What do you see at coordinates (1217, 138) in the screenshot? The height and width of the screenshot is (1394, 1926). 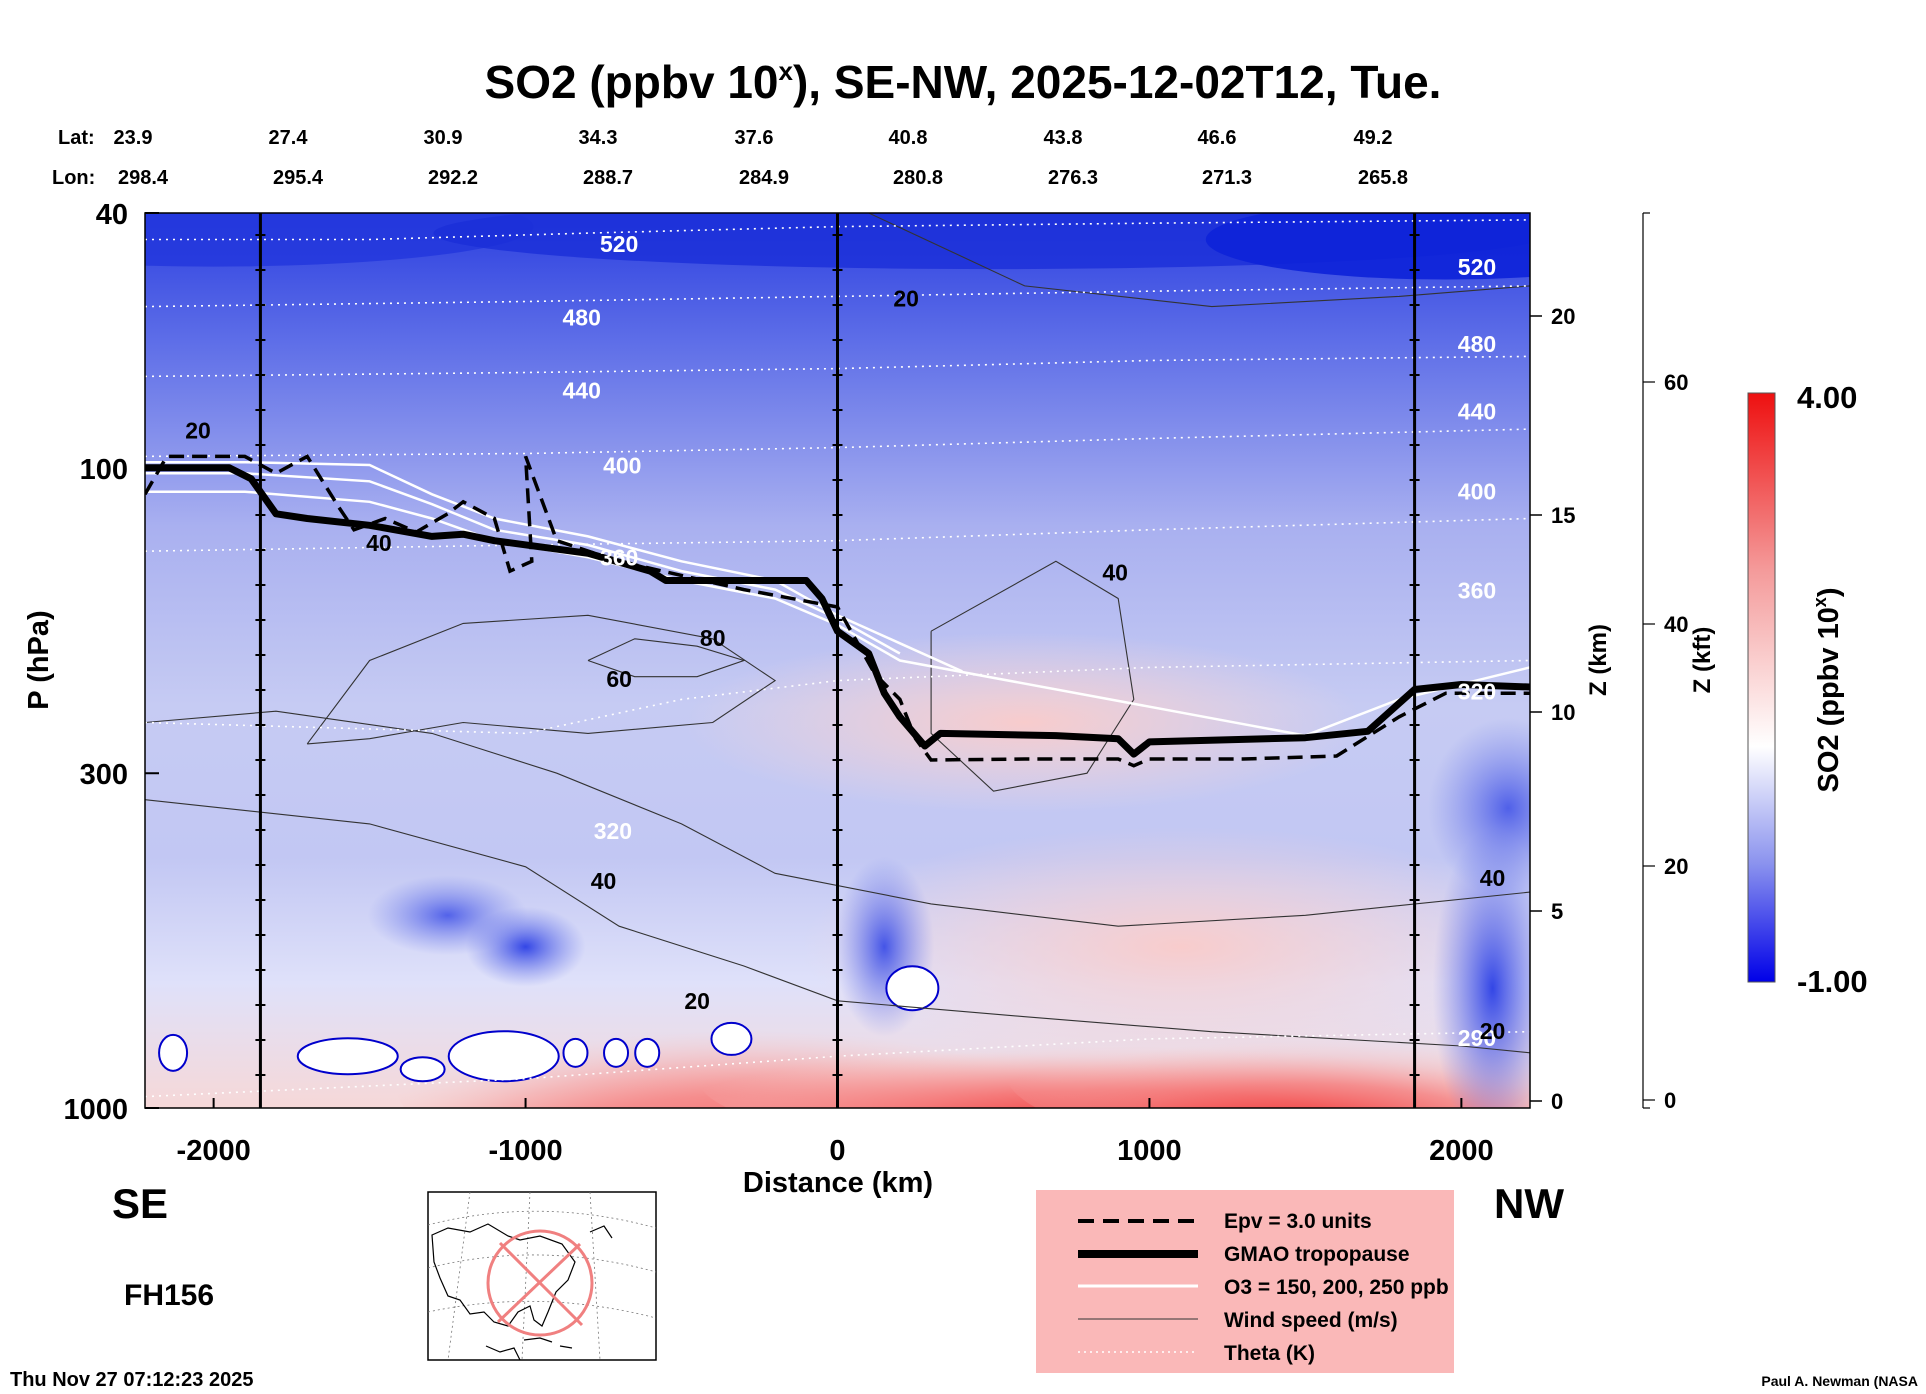 I see `lat-value: 46.6` at bounding box center [1217, 138].